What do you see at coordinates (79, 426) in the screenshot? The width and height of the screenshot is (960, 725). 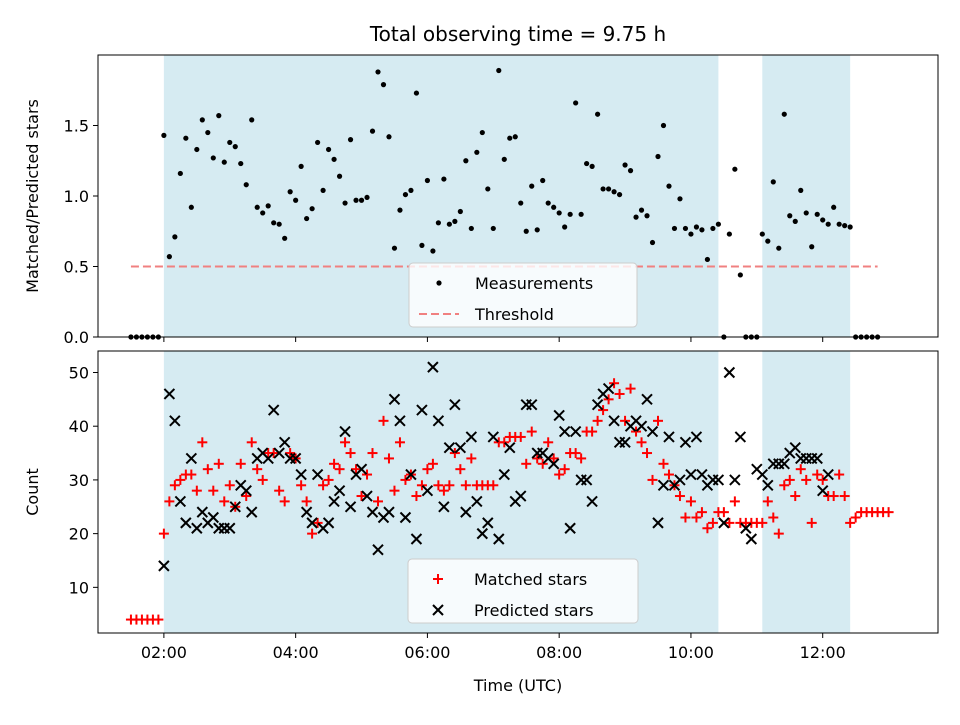 I see `y-tick-label: 40` at bounding box center [79, 426].